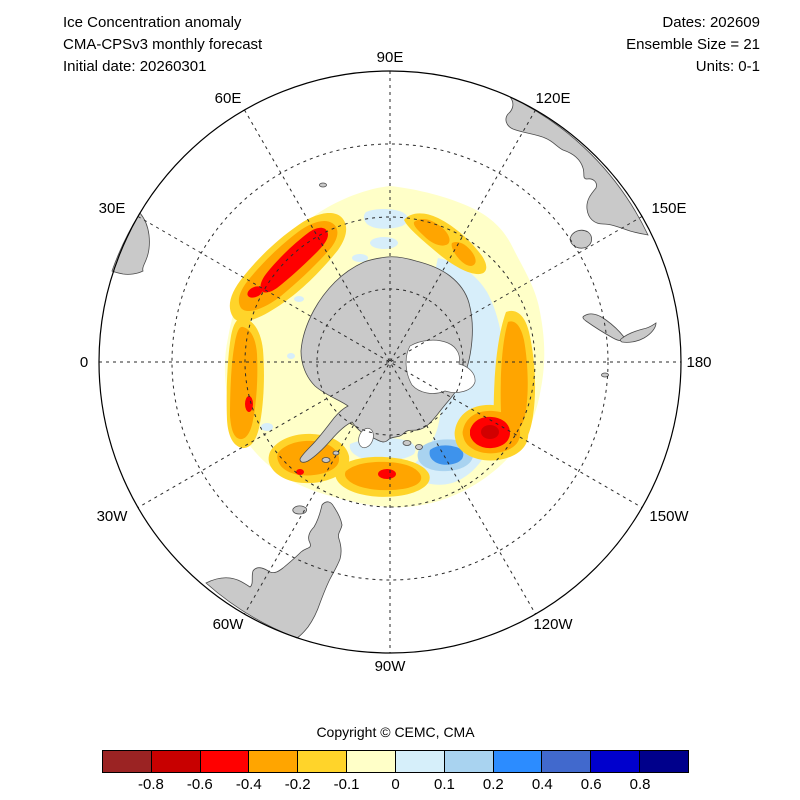  Describe the element at coordinates (300, 510) in the screenshot. I see `falkland-islands` at that location.